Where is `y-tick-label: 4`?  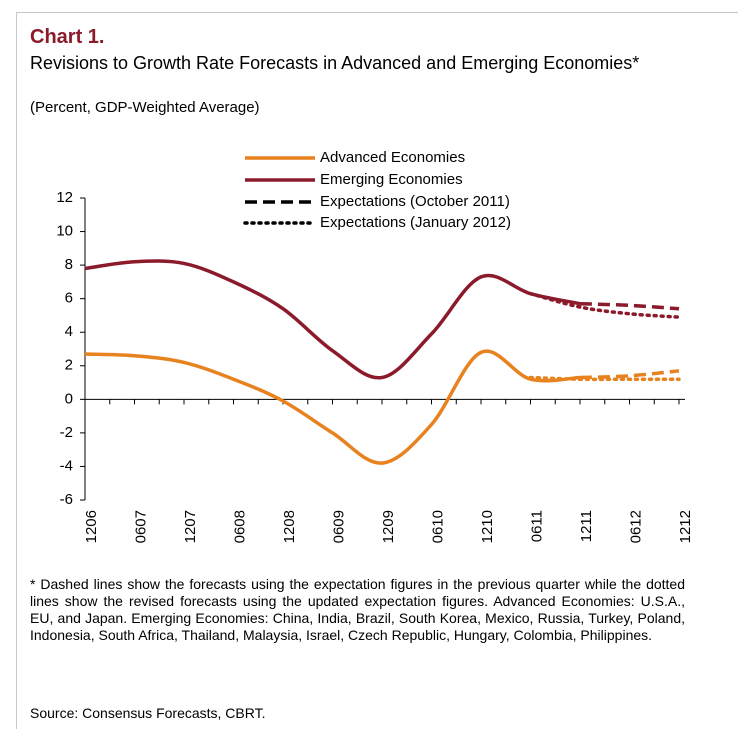
y-tick-label: 4 is located at coordinates (69, 331).